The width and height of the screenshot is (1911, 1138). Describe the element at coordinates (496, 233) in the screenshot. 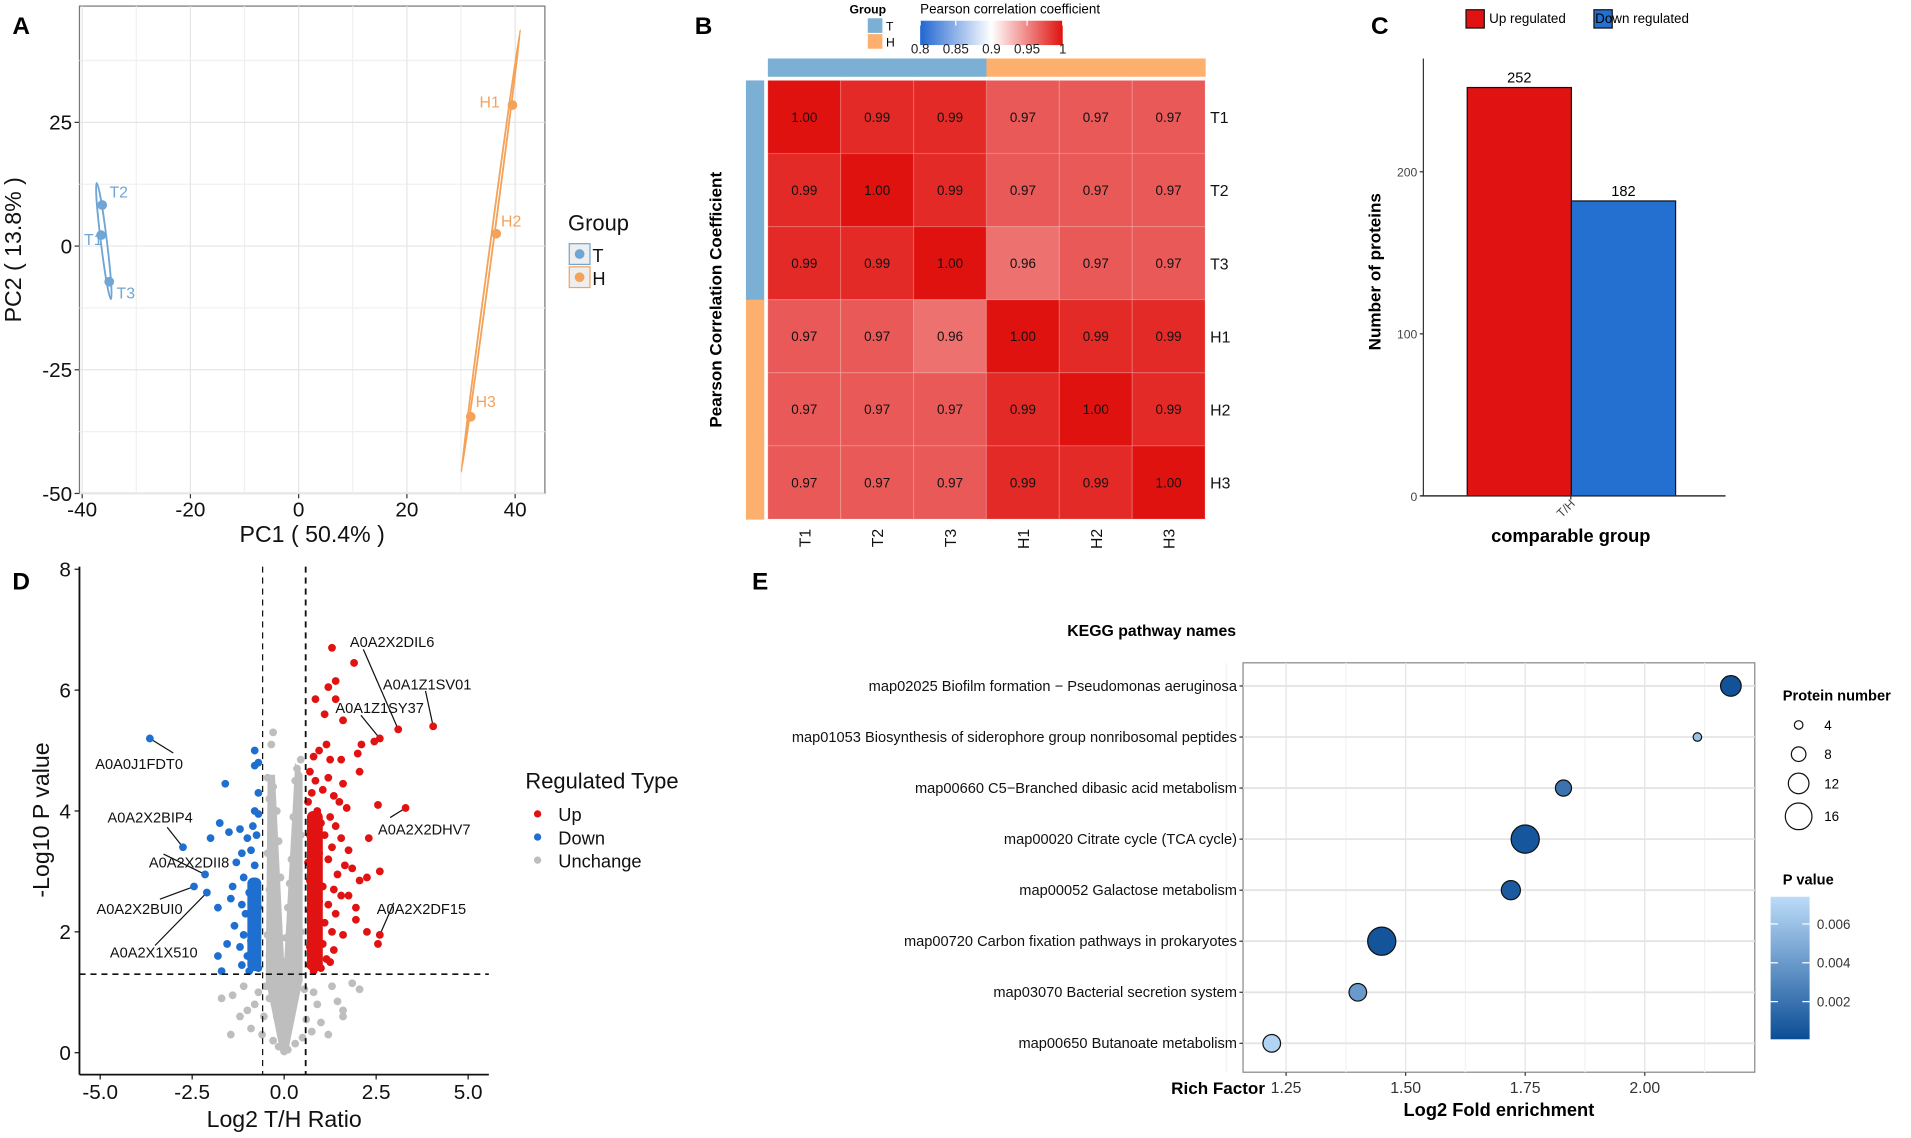

I see `pca-point-h2` at that location.